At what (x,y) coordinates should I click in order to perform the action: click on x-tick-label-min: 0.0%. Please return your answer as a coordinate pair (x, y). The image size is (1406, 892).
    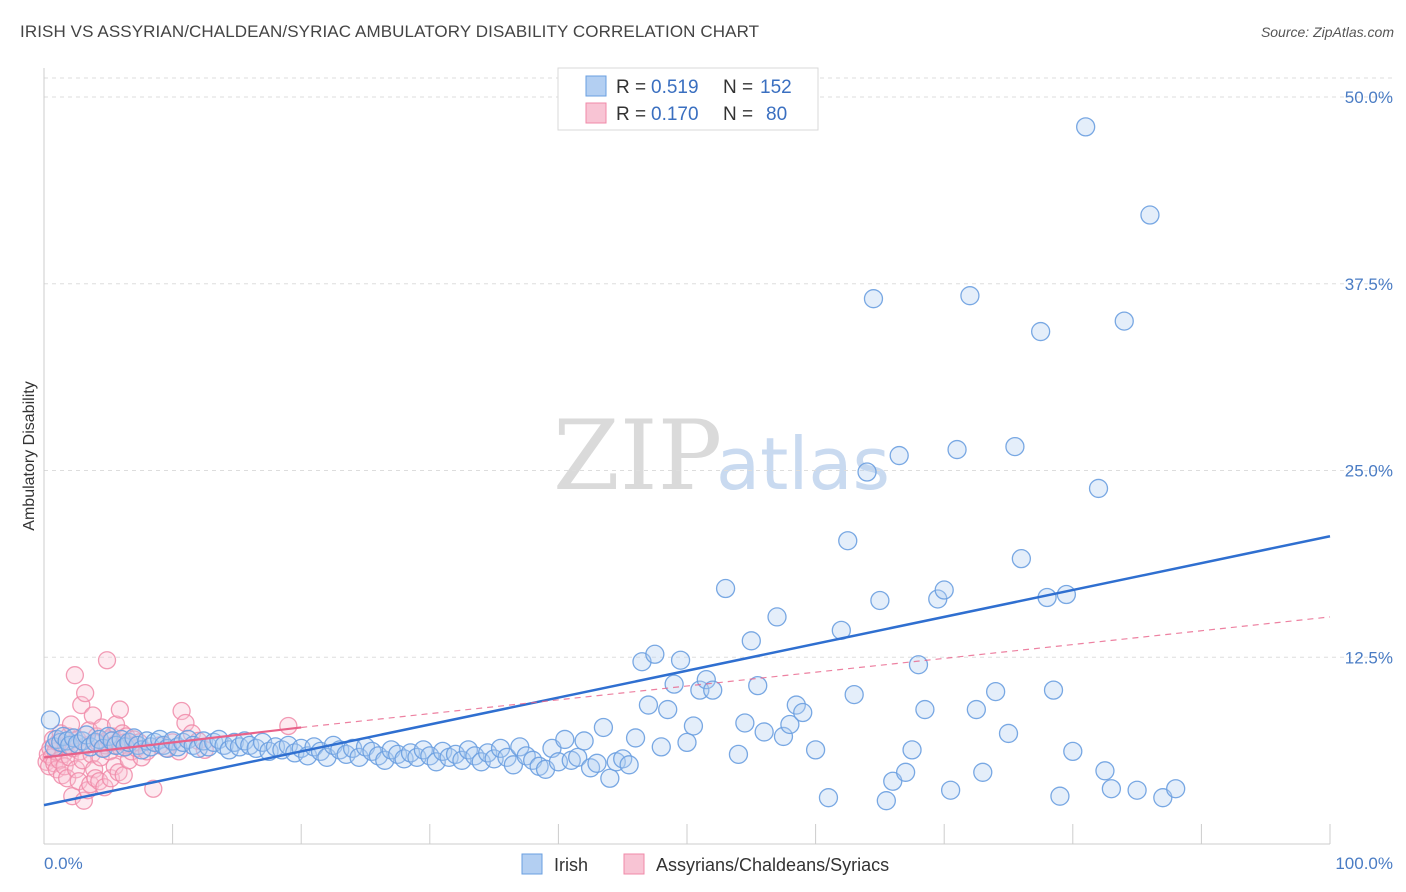
    Looking at the image, I should click on (63, 863).